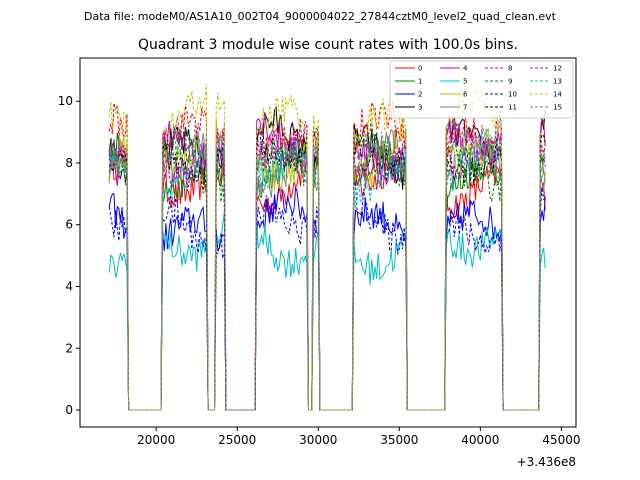 This screenshot has width=640, height=480. I want to click on legend-box, so click(481, 89).